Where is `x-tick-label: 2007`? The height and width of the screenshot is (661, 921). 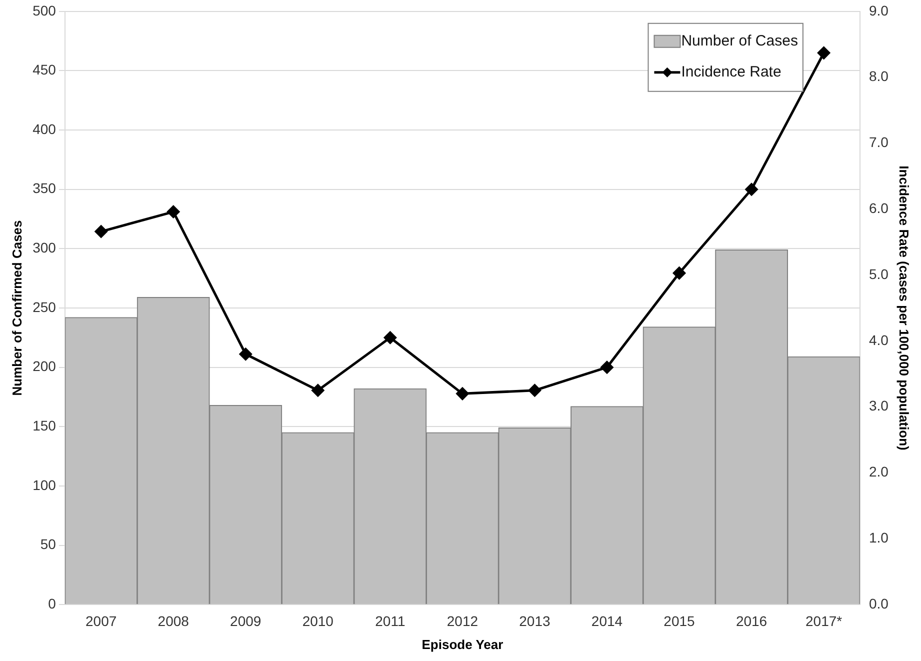 x-tick-label: 2007 is located at coordinates (101, 620).